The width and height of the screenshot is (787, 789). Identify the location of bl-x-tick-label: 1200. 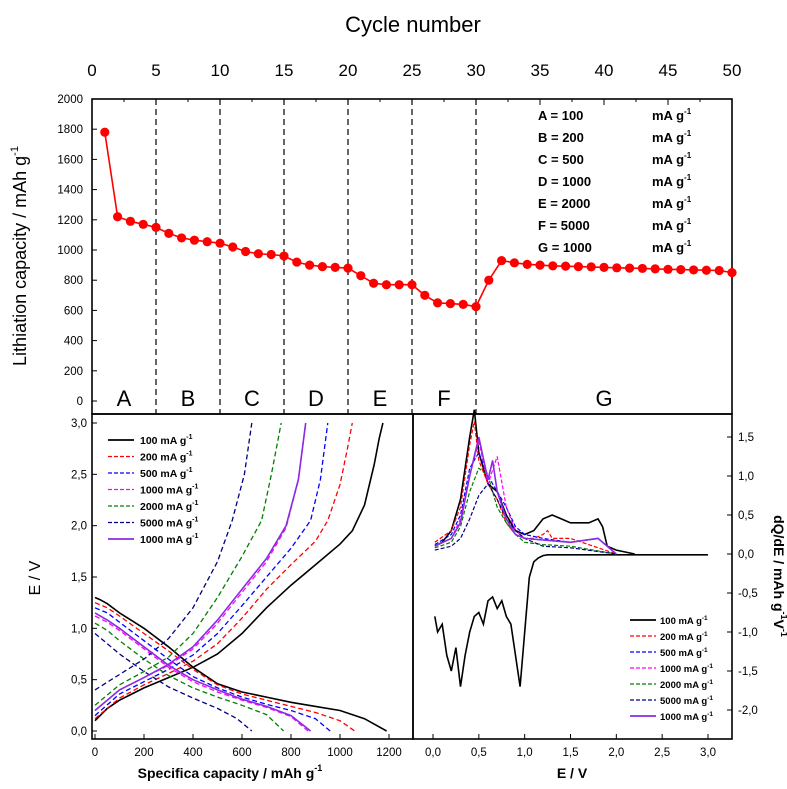
(389, 753).